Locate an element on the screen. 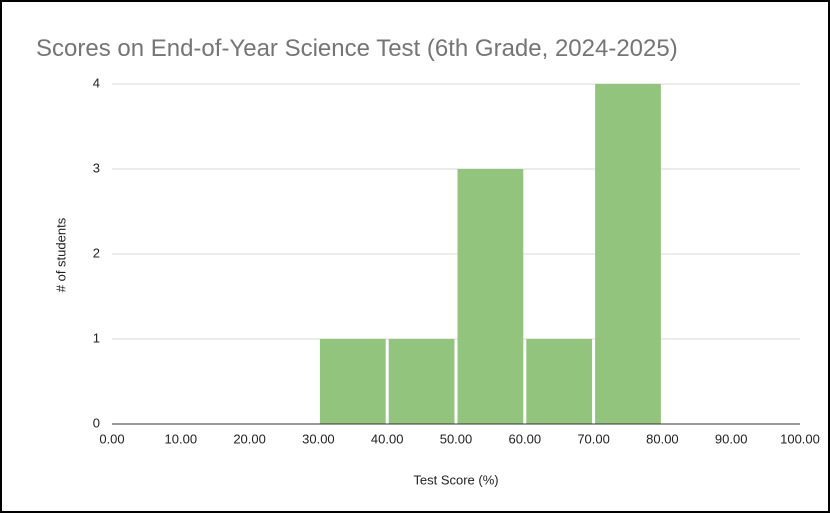  y-tick-label: 4 is located at coordinates (96, 82).